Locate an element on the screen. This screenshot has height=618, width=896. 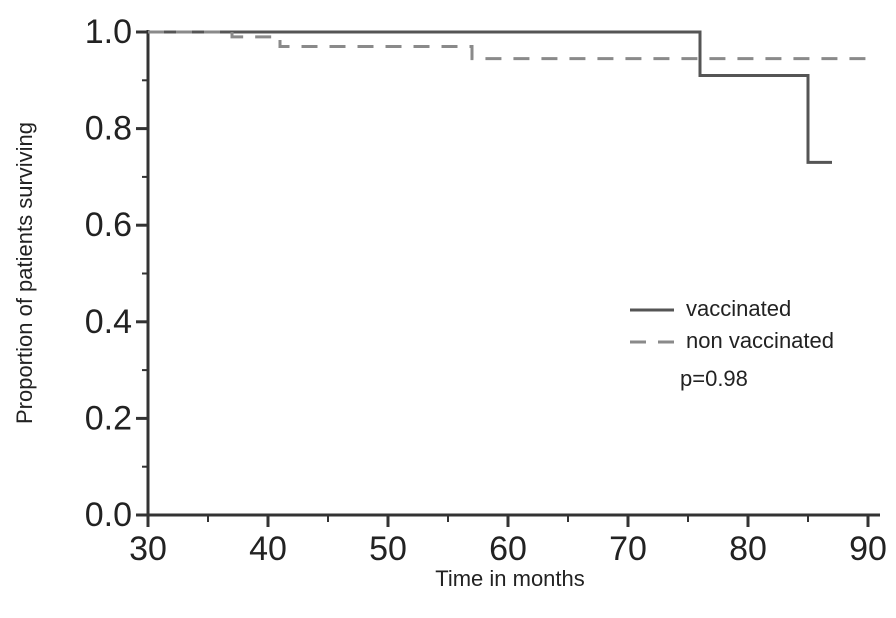
x-tick-label: 60 is located at coordinates (508, 549).